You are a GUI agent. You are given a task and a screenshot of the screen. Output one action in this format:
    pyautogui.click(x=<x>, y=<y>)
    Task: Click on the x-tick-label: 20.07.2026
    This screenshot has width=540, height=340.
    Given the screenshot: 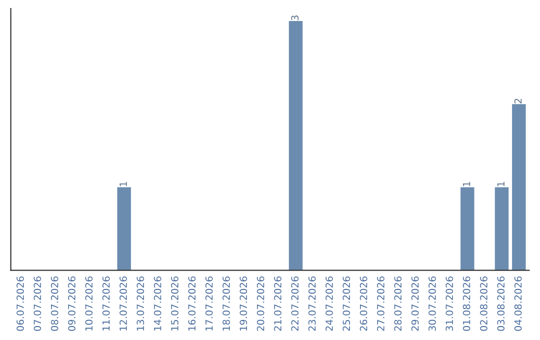 What is the action you would take?
    pyautogui.click(x=260, y=303)
    